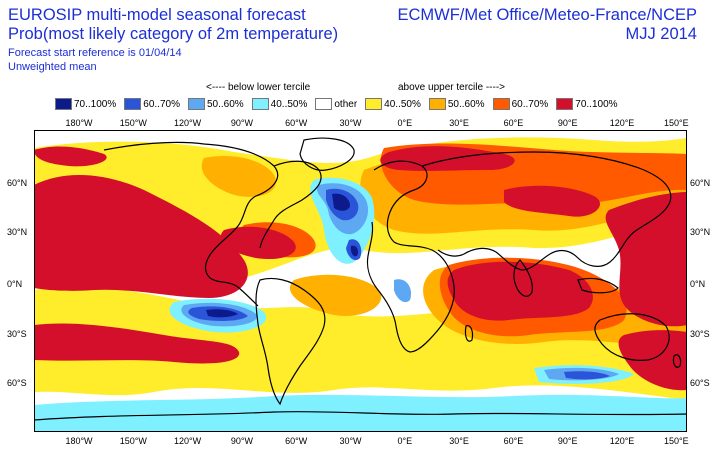 The image size is (723, 456). Describe the element at coordinates (157, 15) in the screenshot. I see `forecast-title: EUROSIP multi-model seasonal forecast` at that location.